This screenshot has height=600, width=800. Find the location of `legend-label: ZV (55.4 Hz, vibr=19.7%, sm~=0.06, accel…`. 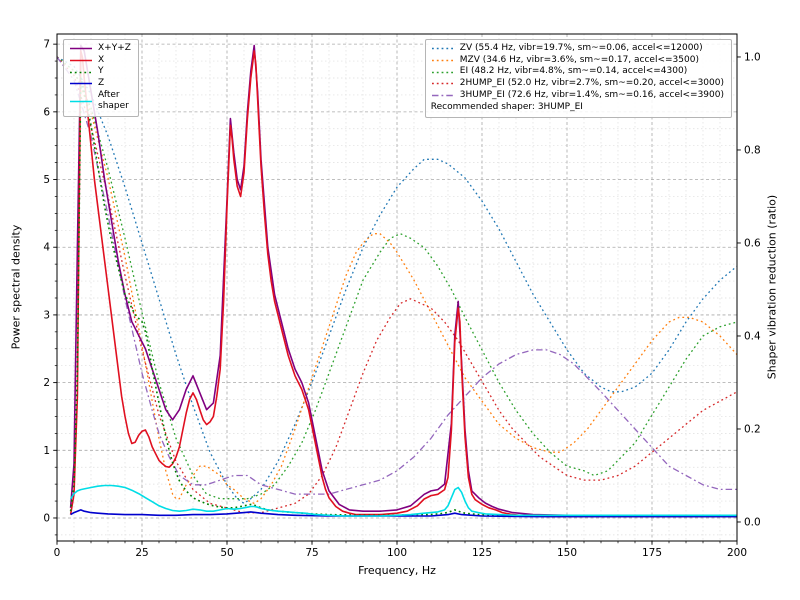

legend-label: ZV (55.4 Hz, vibr=19.7%, sm~=0.06, accel… is located at coordinates (581, 48).